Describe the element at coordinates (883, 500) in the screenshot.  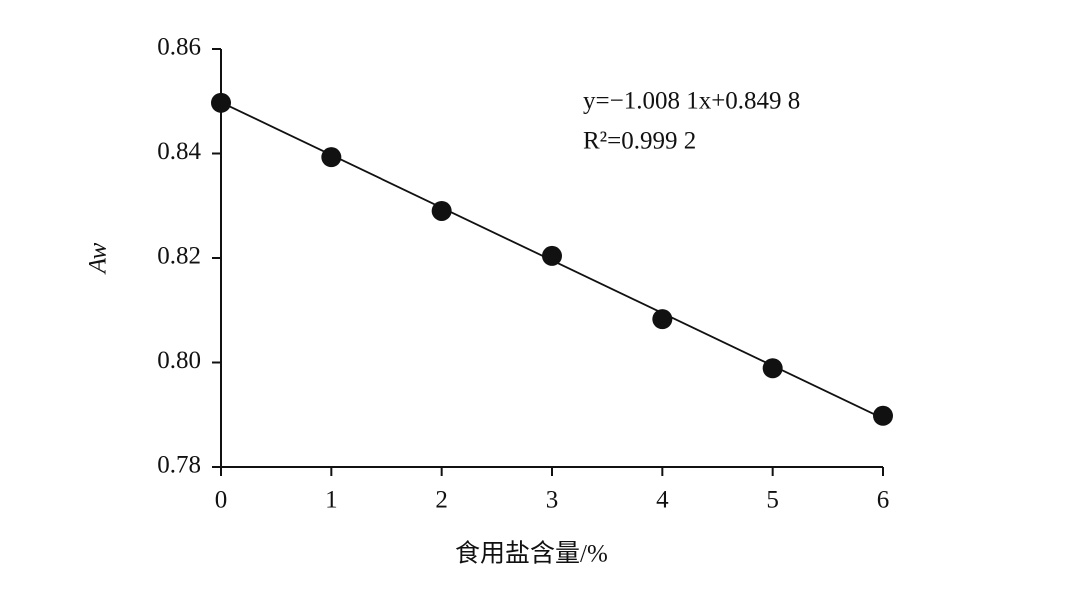
I see `x-tick-label: 6` at that location.